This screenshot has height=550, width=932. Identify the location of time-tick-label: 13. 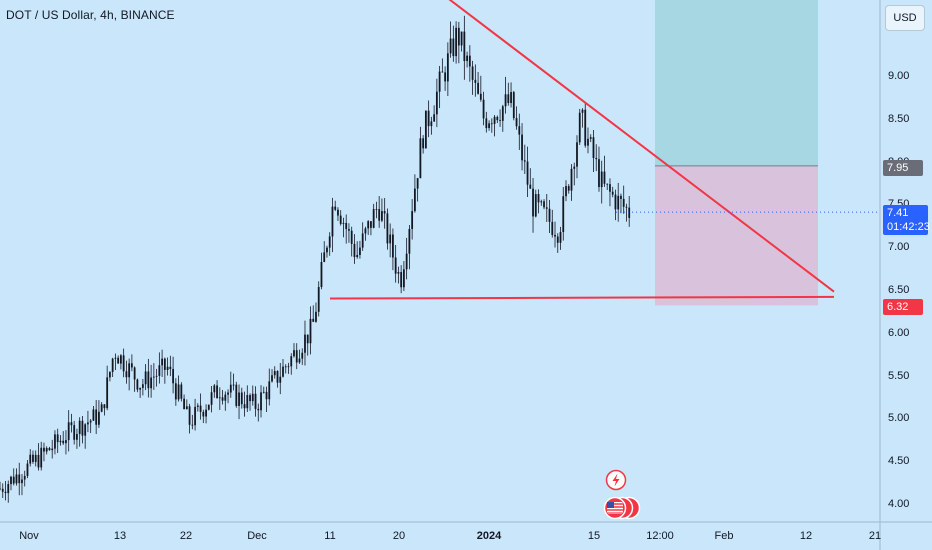
(120, 536).